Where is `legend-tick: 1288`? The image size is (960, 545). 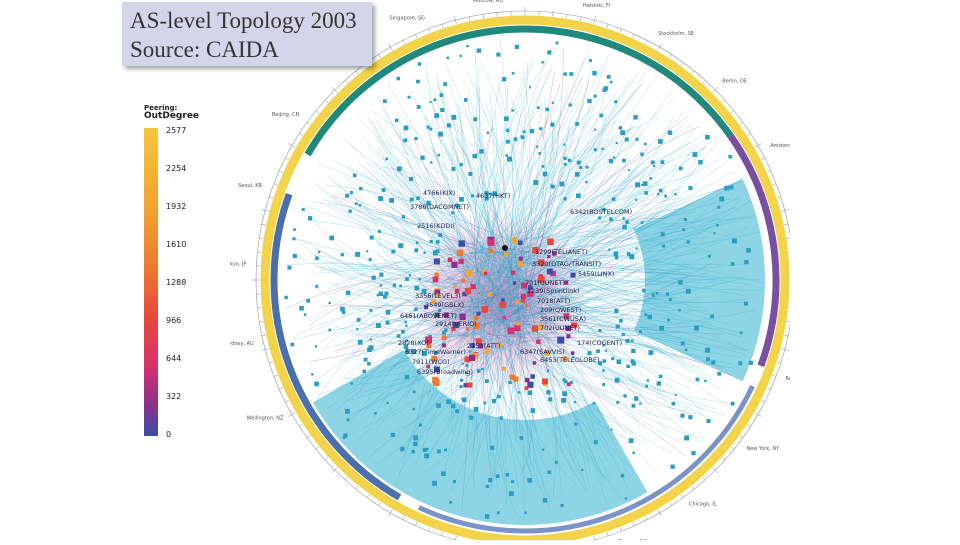 legend-tick: 1288 is located at coordinates (176, 282).